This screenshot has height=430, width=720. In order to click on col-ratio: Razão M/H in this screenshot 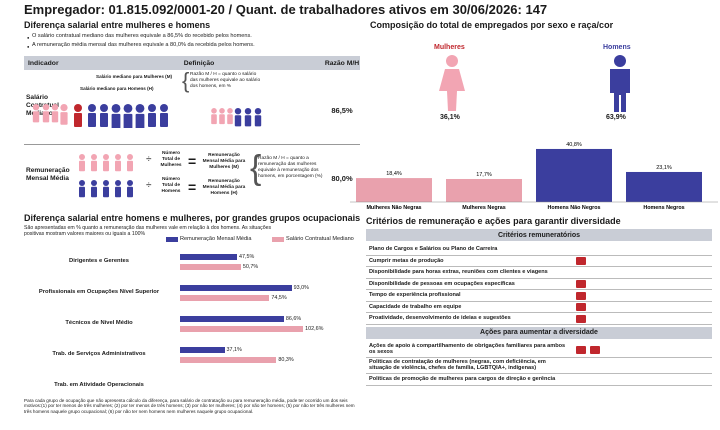, I will do `click(342, 63)`.